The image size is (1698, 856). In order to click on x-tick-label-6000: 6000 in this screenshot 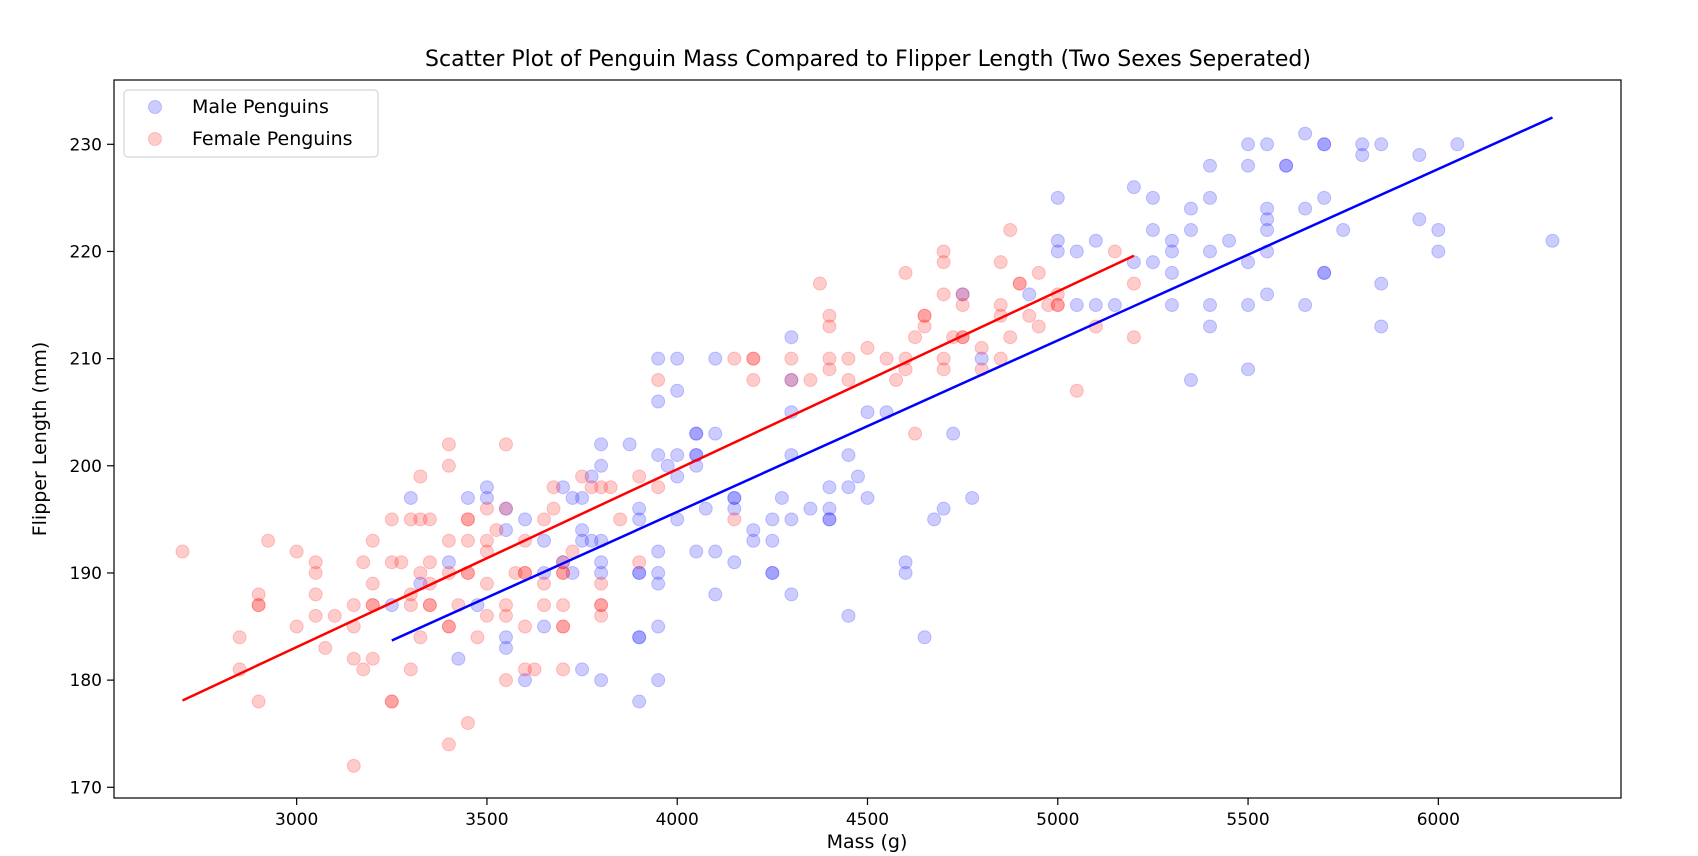, I will do `click(1438, 820)`.